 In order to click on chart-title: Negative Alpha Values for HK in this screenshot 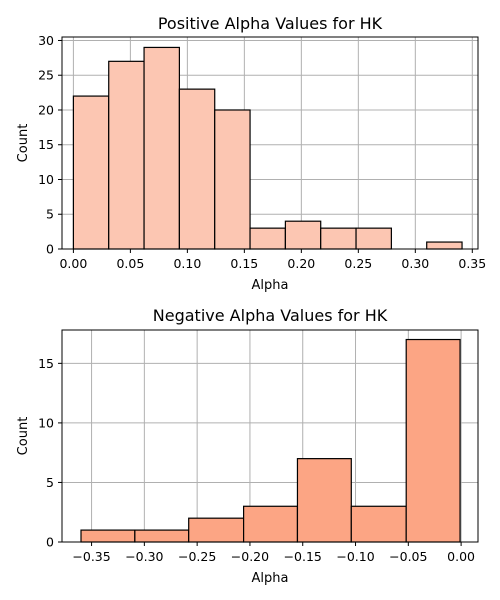, I will do `click(270, 315)`.